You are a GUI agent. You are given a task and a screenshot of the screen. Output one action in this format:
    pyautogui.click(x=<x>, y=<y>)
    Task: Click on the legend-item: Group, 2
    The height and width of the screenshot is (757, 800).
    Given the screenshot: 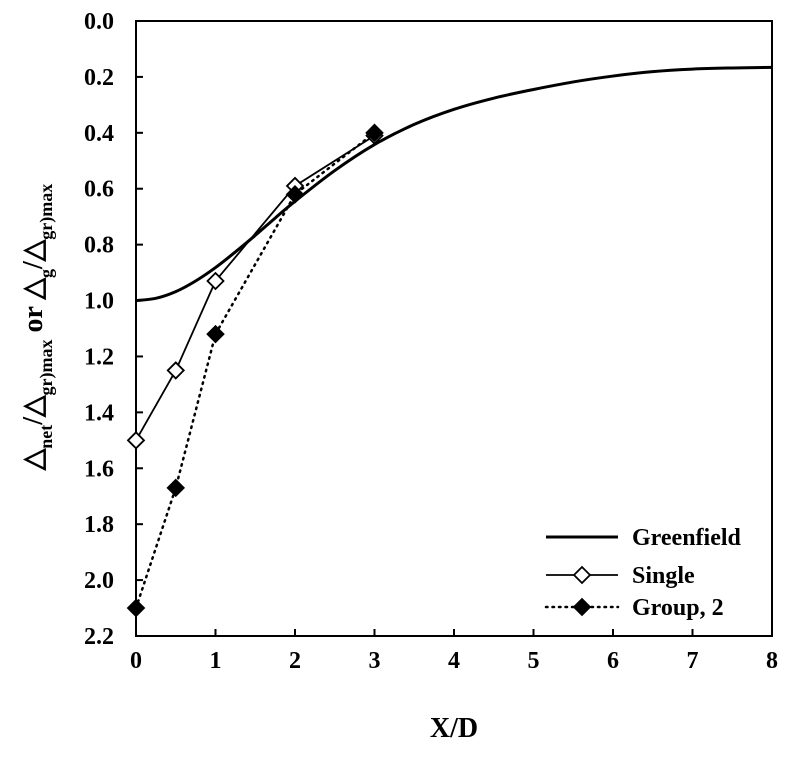 What is the action you would take?
    pyautogui.click(x=634, y=608)
    